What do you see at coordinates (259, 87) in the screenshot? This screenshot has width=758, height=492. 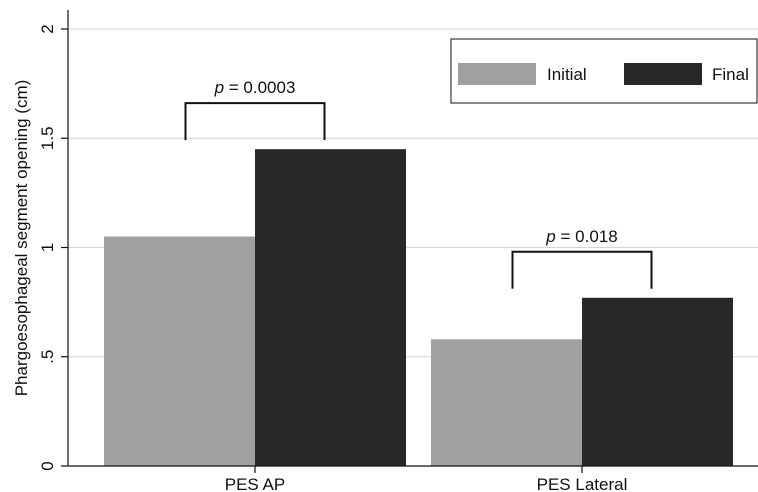 I see `p-value: = 0.0003` at bounding box center [259, 87].